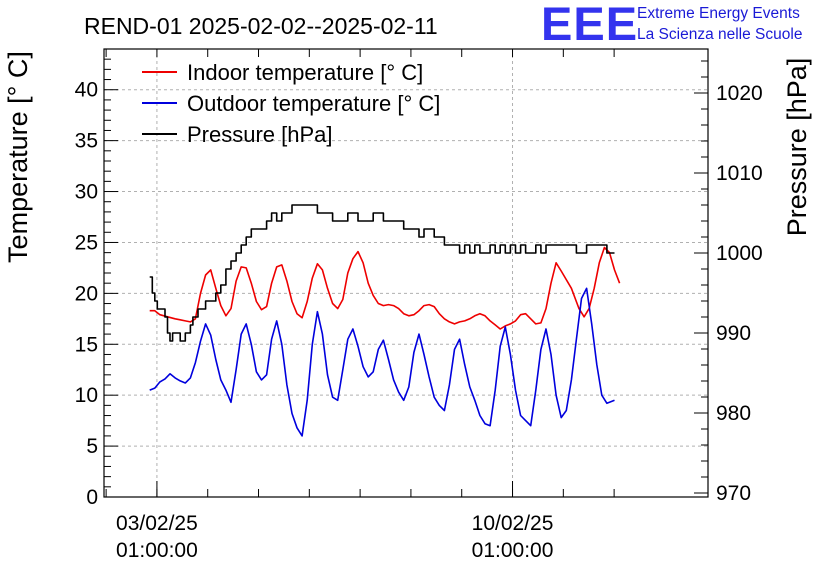 The image size is (836, 572). I want to click on right-tick-label: 1010, so click(739, 173).